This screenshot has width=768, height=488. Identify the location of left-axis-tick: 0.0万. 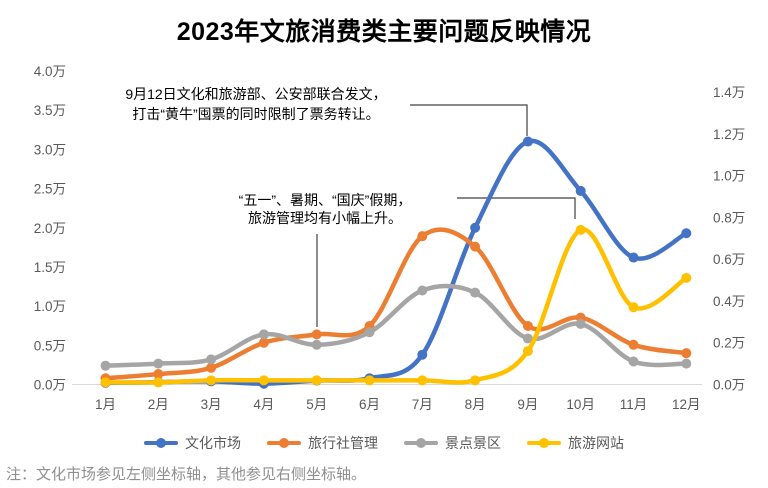
(50, 385).